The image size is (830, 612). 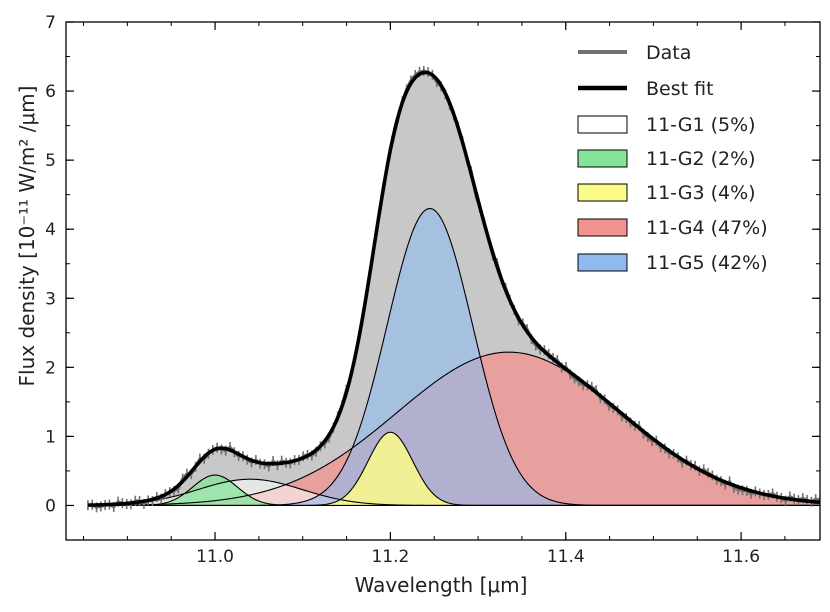 I want to click on component-outline-g2, so click(x=453, y=490).